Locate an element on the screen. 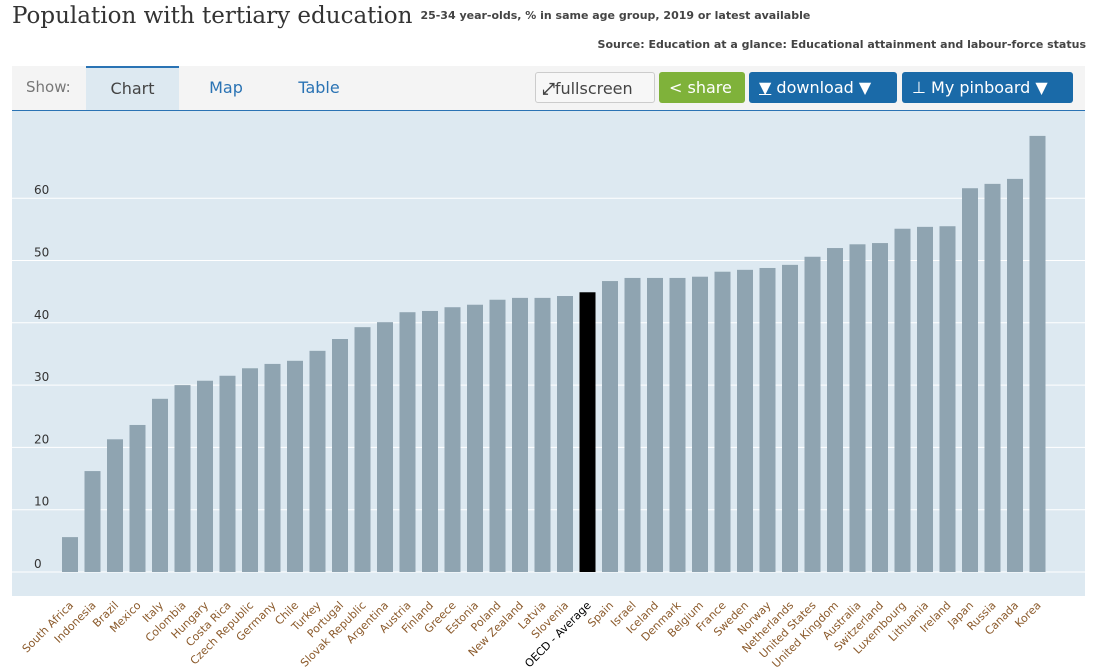 The height and width of the screenshot is (671, 1114). y-tick-label: 50 is located at coordinates (41, 253).